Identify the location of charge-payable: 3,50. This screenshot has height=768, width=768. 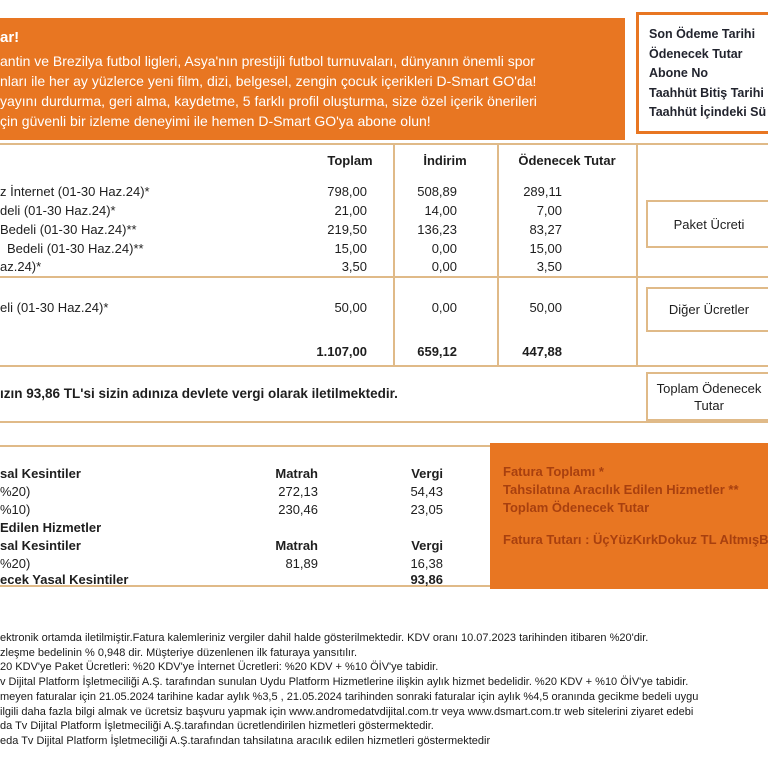
(549, 266).